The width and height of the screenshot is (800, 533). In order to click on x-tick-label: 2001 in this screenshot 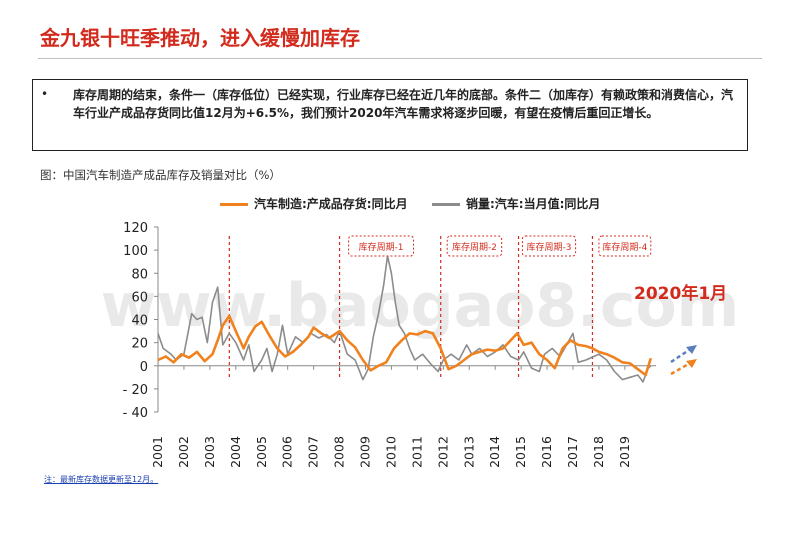, I will do `click(157, 452)`.